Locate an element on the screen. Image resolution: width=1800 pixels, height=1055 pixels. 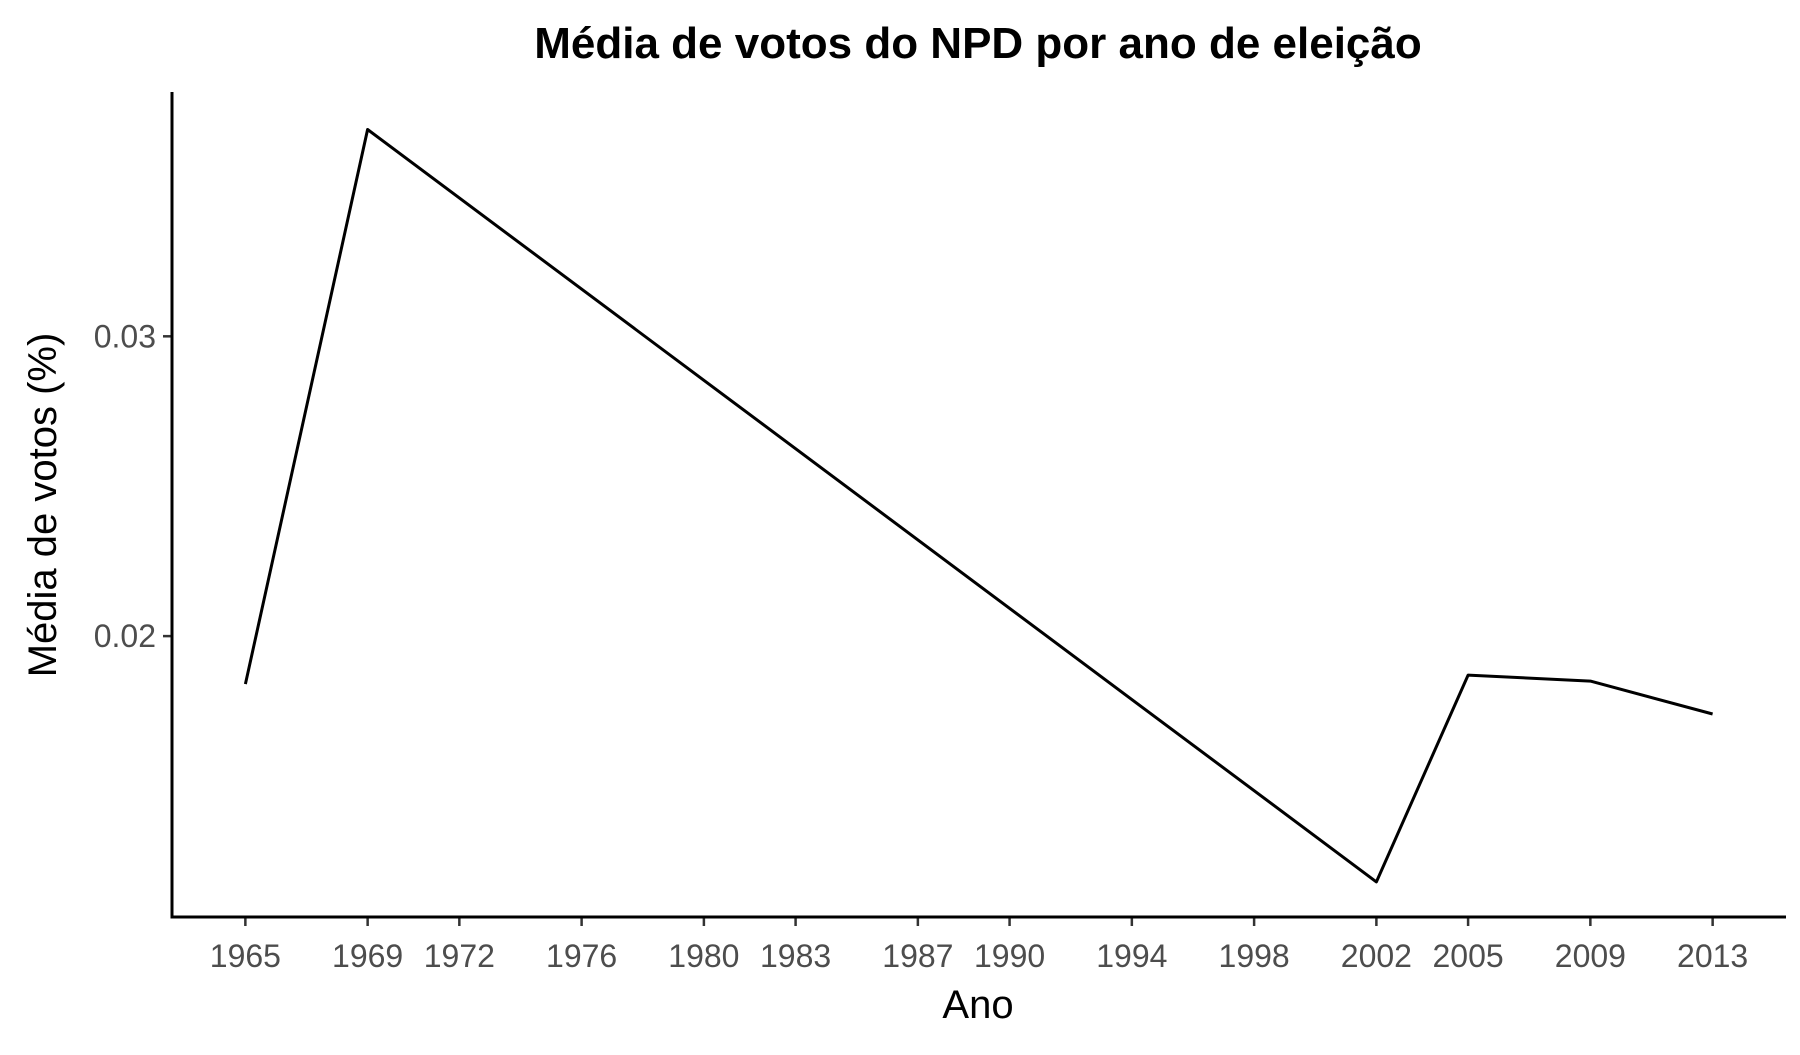
x-tick-label: 1969 is located at coordinates (367, 956).